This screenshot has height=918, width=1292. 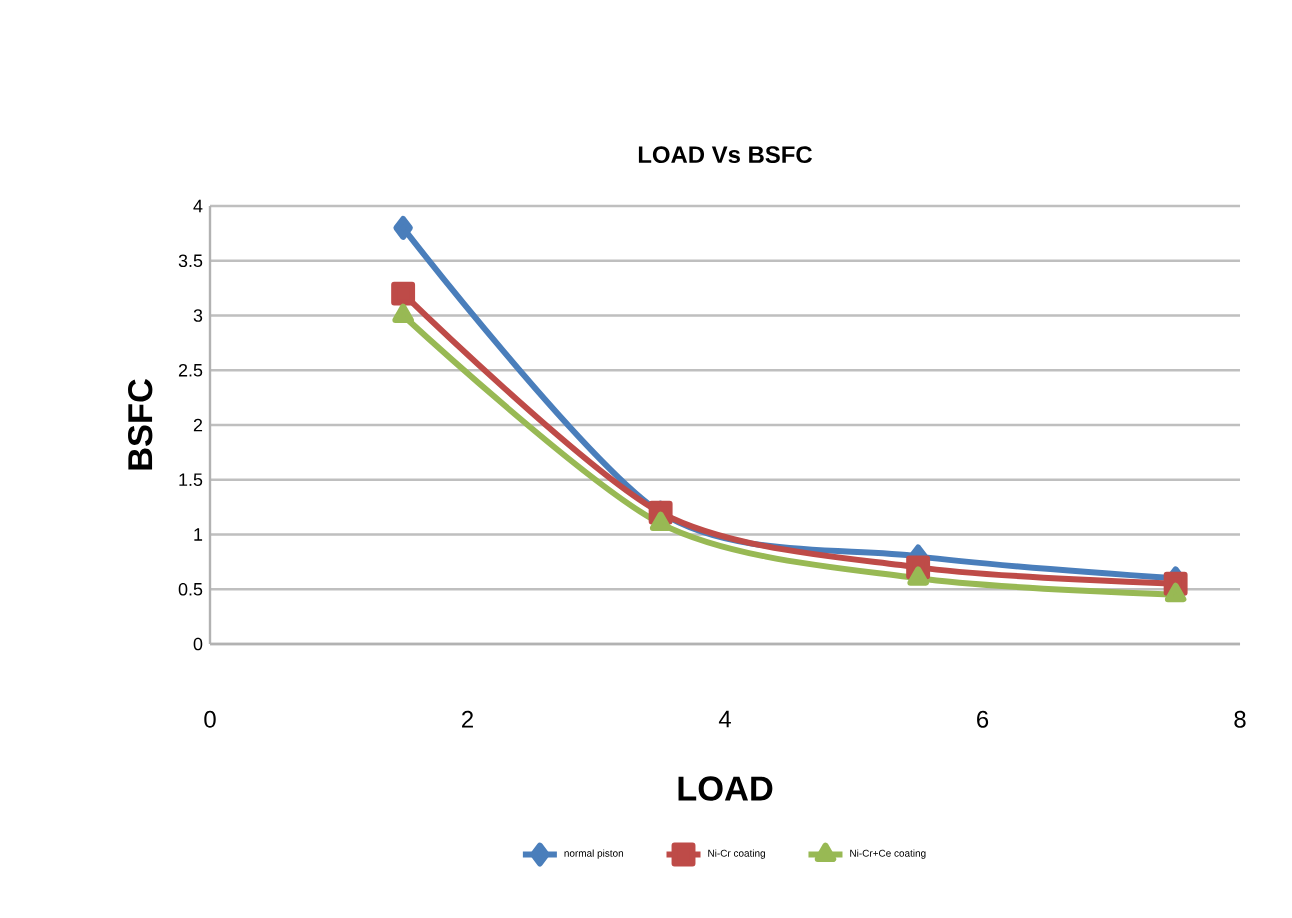 I want to click on x-tick-label: 6, so click(x=983, y=719).